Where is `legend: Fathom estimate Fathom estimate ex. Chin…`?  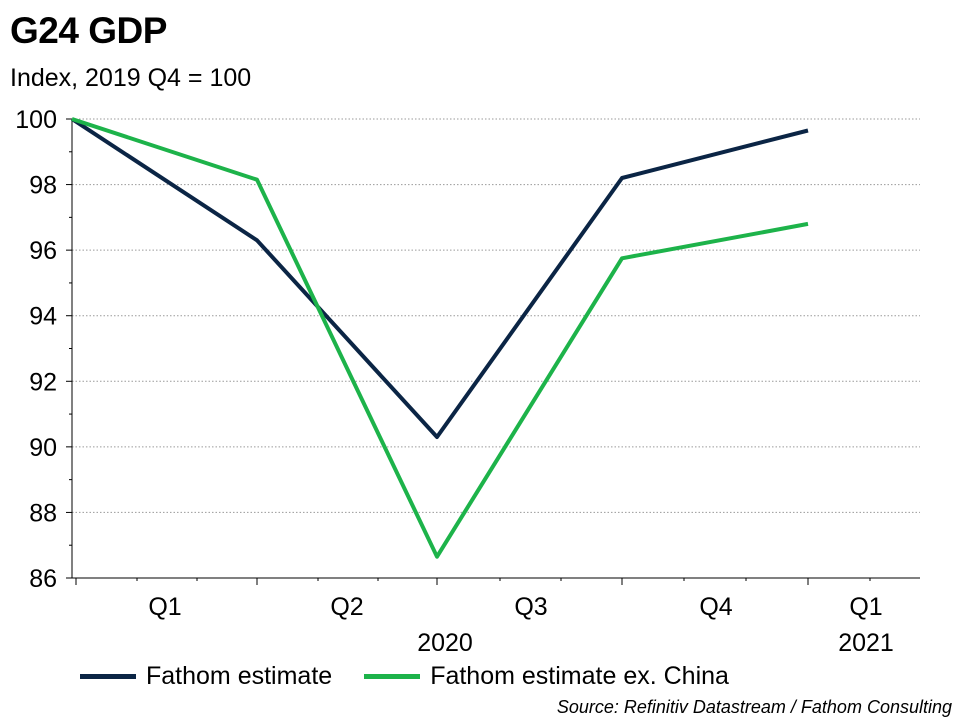 legend: Fathom estimate Fathom estimate ex. Chin… is located at coordinates (420, 676).